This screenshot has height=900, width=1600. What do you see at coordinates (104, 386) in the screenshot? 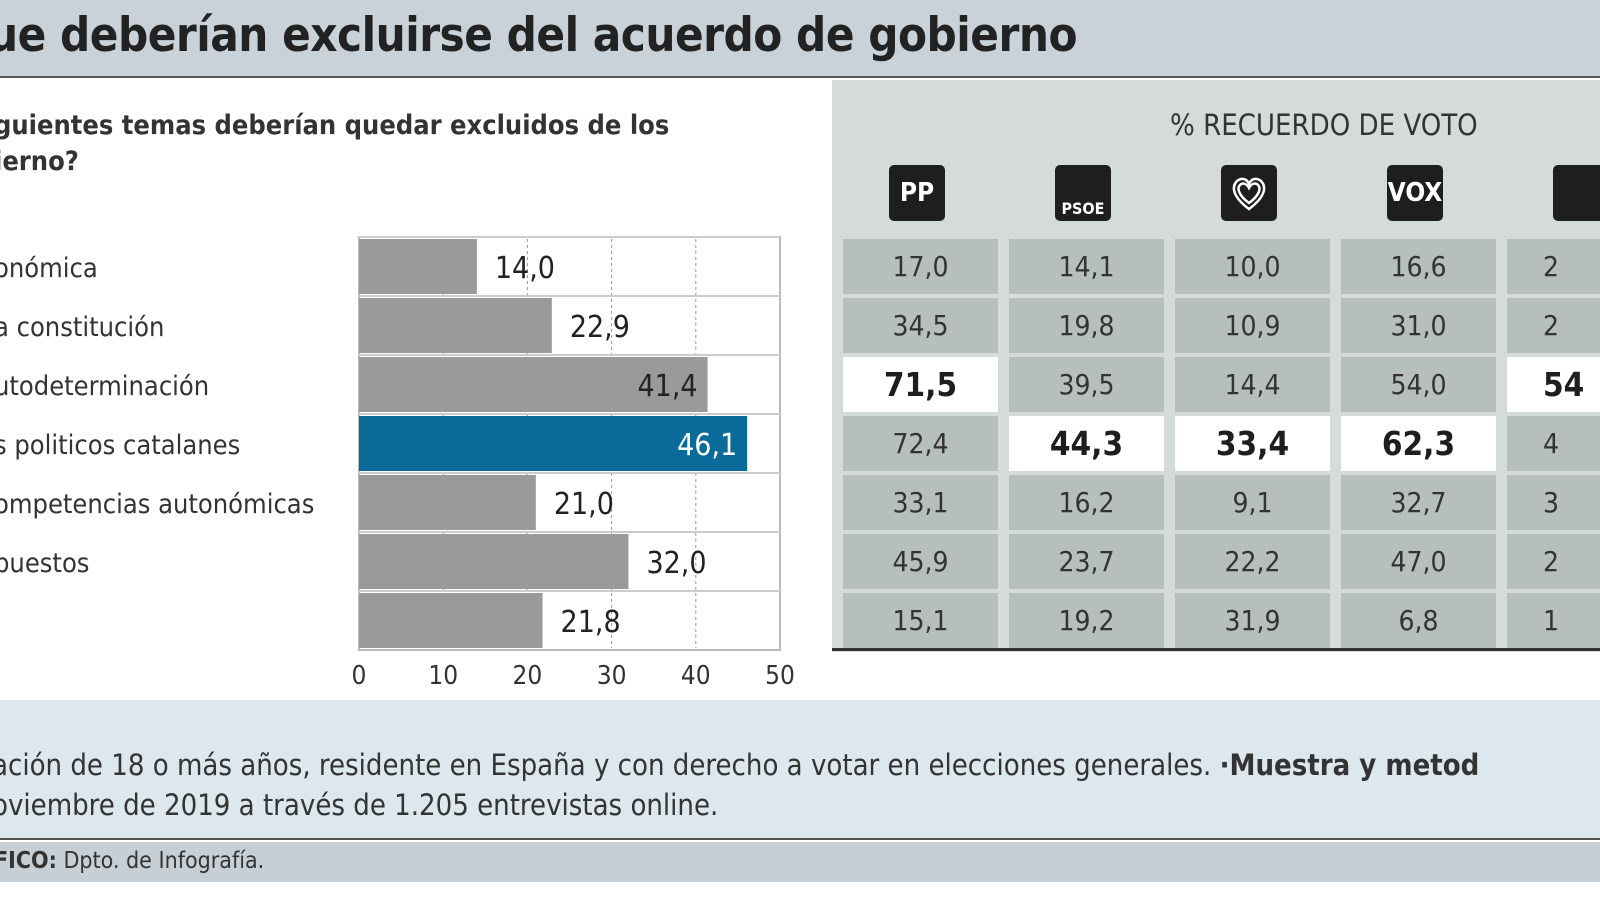
I see `category-label: utodeterminación` at bounding box center [104, 386].